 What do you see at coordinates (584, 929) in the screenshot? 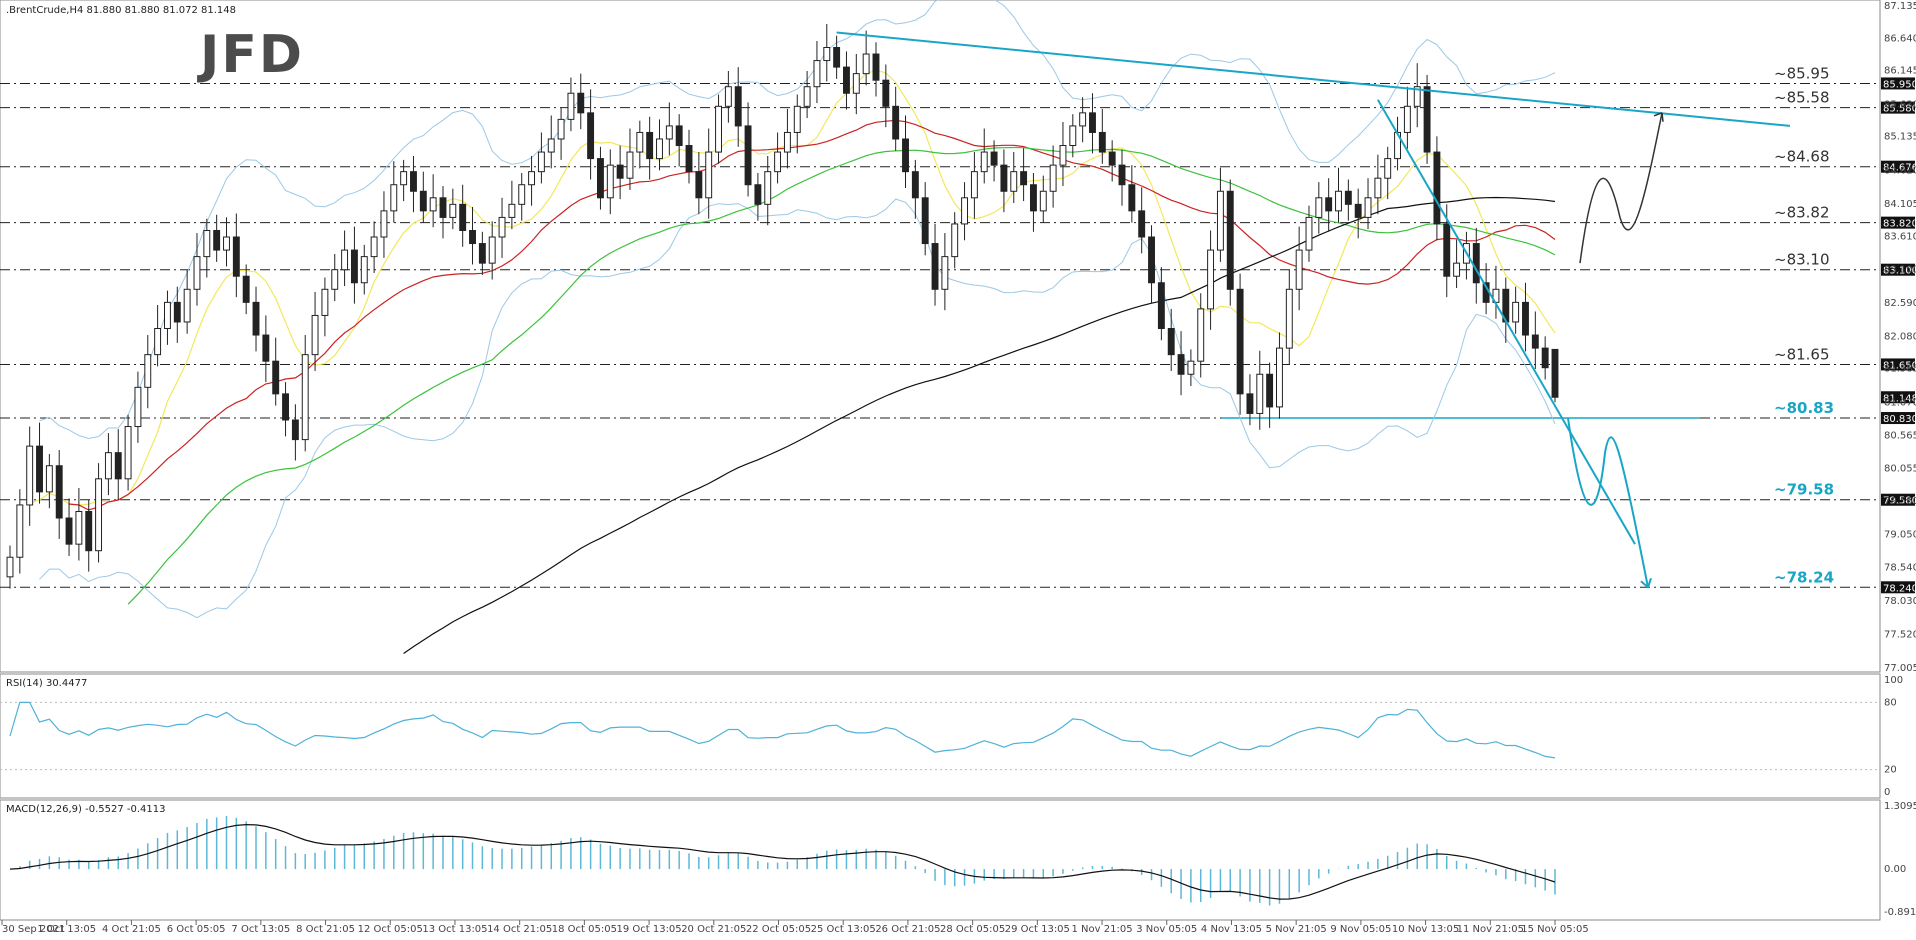
I see `x-tick-label: 18 Oct 05:05` at bounding box center [584, 929].